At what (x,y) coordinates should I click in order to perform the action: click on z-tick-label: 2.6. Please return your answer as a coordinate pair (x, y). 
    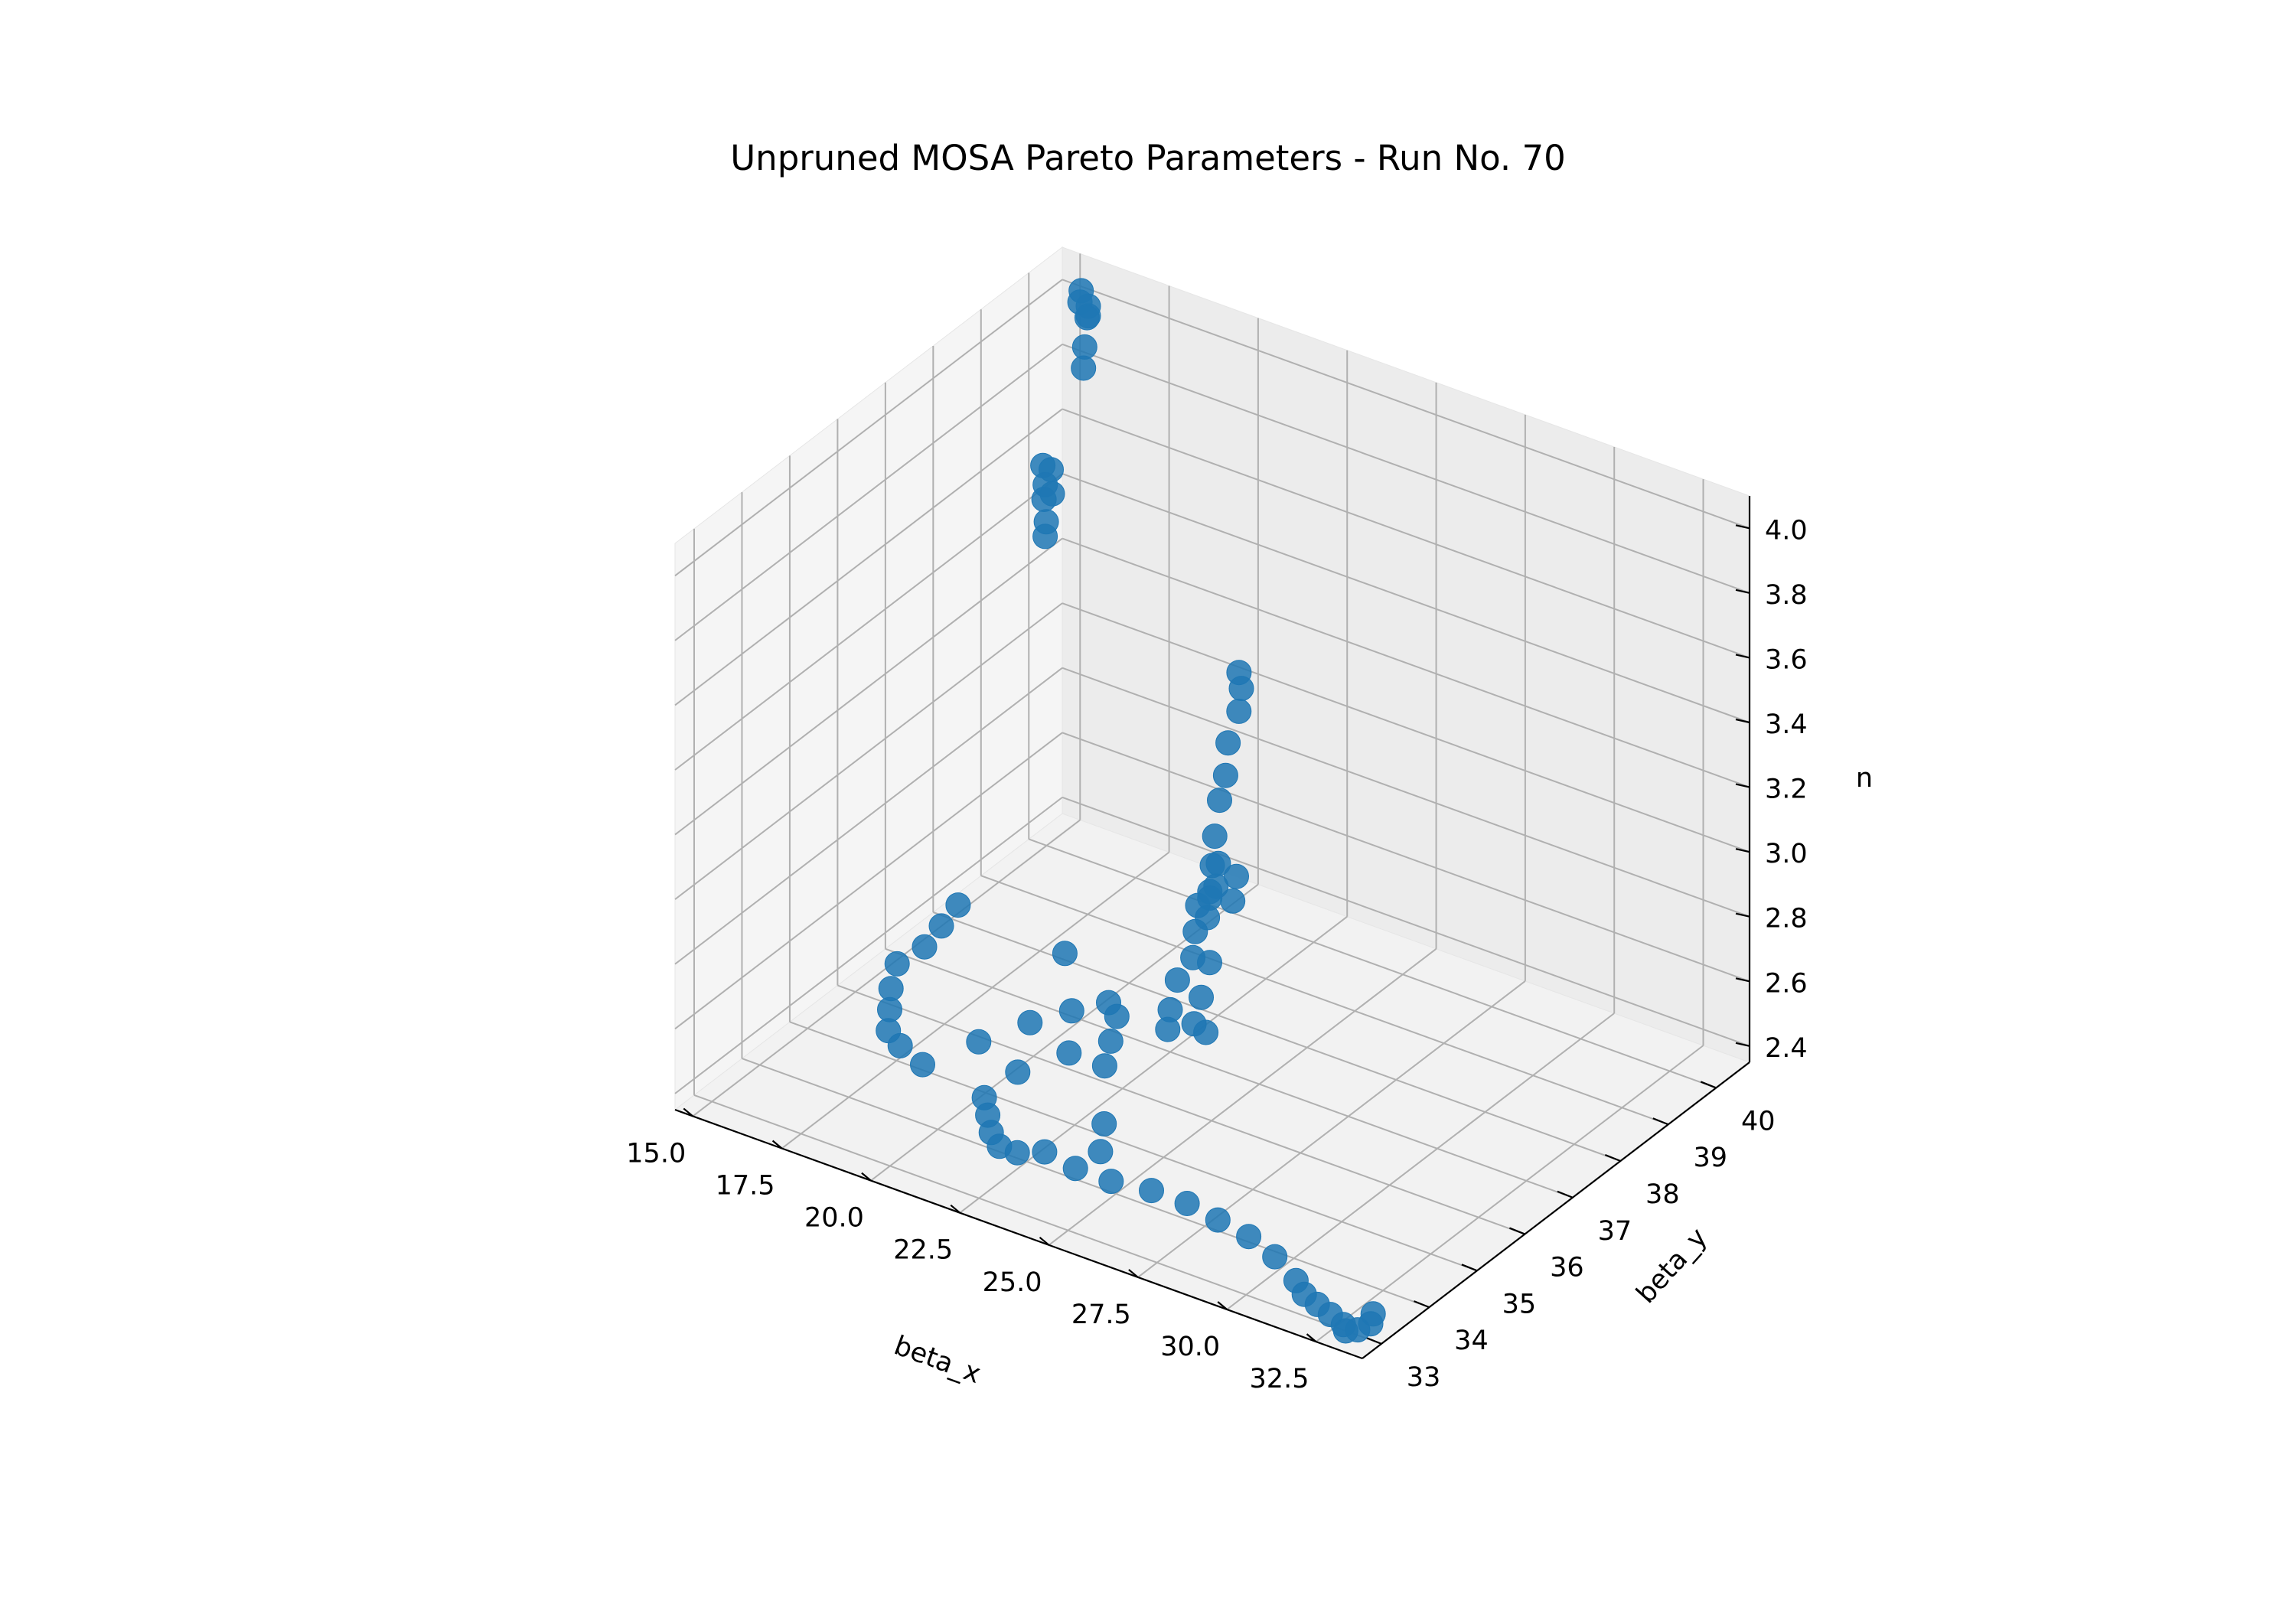
    Looking at the image, I should click on (1786, 983).